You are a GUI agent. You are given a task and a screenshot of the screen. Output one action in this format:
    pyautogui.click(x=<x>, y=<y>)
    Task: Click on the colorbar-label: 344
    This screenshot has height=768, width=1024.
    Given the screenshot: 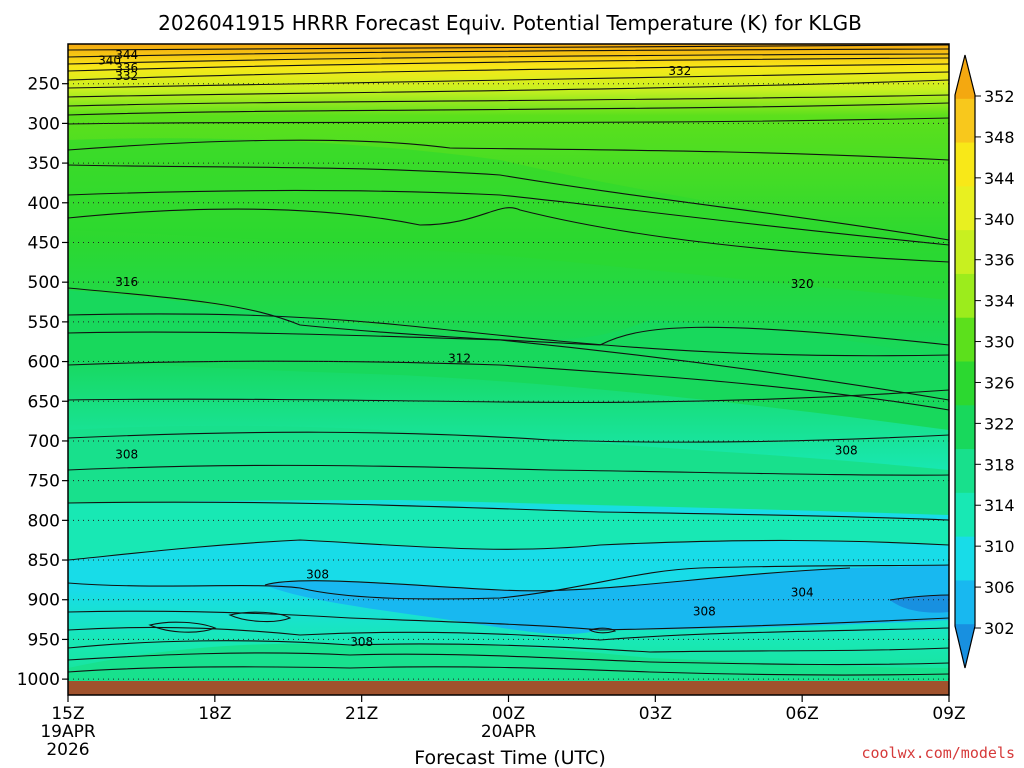 What is the action you would take?
    pyautogui.click(x=999, y=178)
    